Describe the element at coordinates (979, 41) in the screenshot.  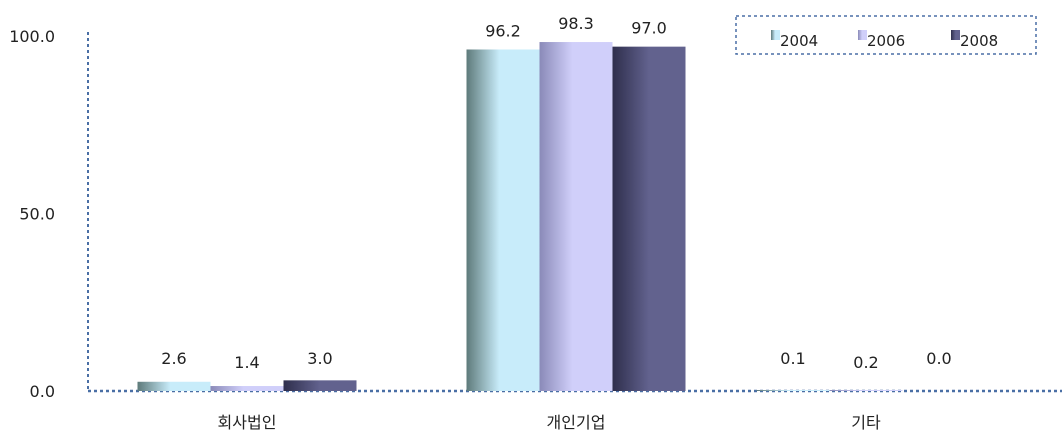
I see `legend-label: 2008` at that location.